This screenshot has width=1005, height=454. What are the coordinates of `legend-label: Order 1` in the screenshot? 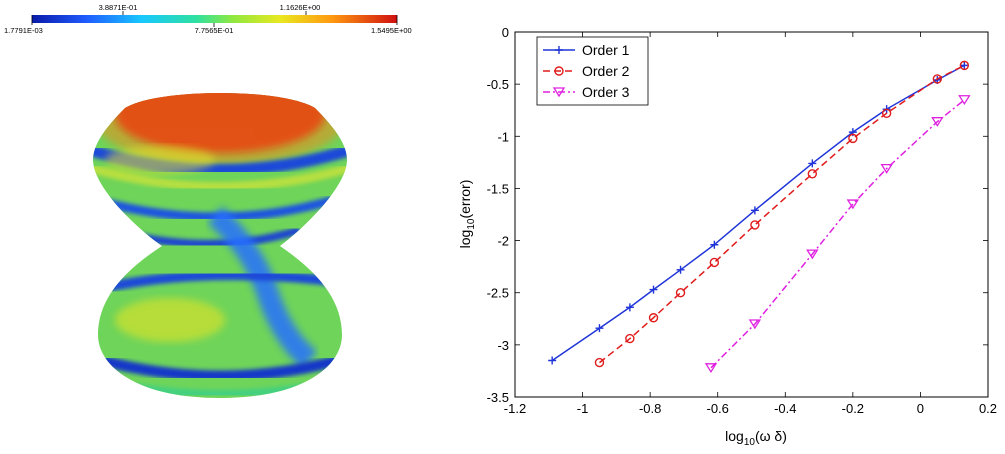 It's located at (606, 50).